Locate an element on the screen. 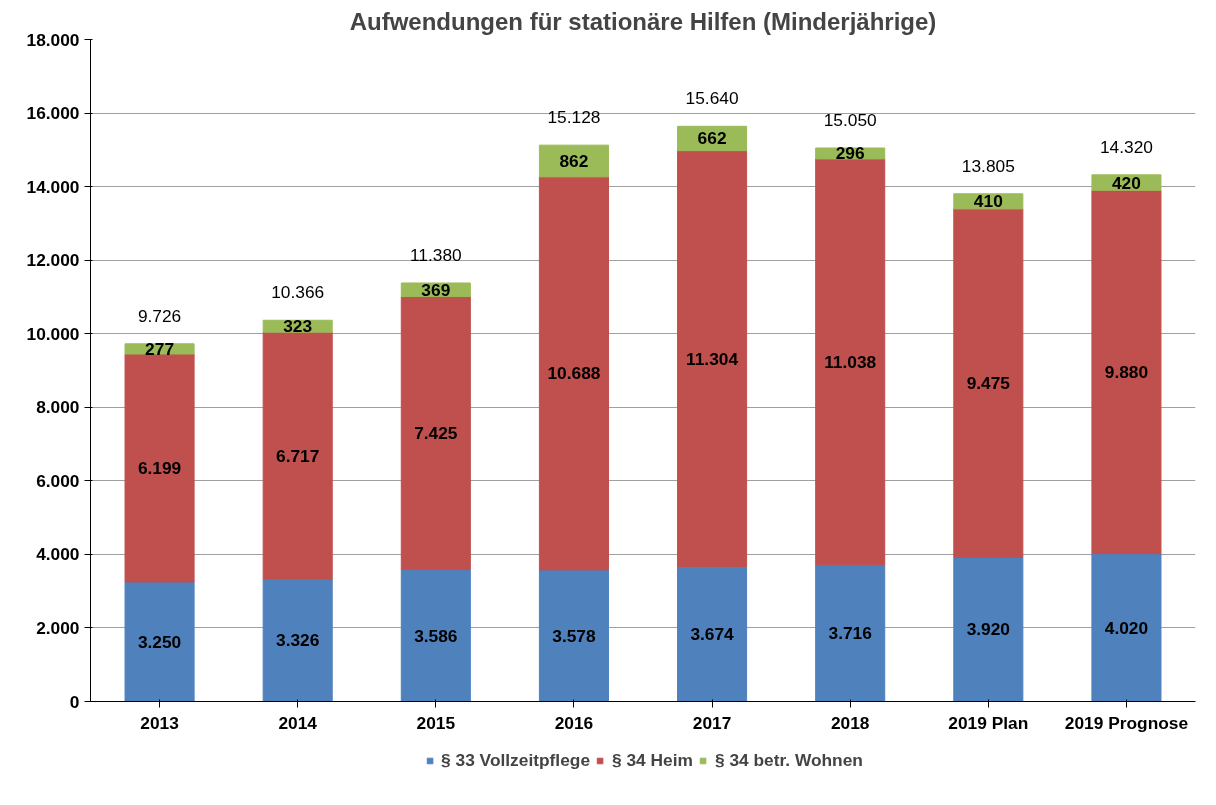  x-tick-label: 2014 is located at coordinates (298, 722).